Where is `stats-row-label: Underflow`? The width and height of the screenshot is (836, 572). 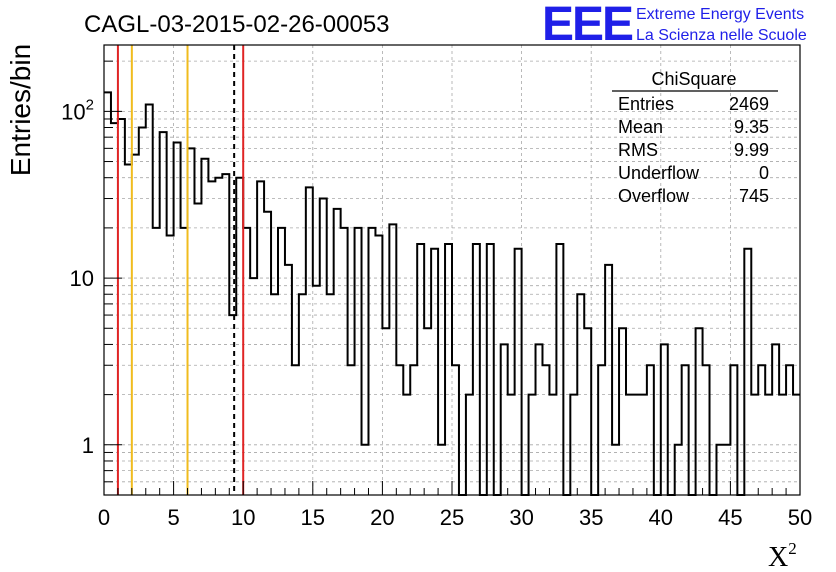
stats-row-label: Underflow is located at coordinates (659, 173).